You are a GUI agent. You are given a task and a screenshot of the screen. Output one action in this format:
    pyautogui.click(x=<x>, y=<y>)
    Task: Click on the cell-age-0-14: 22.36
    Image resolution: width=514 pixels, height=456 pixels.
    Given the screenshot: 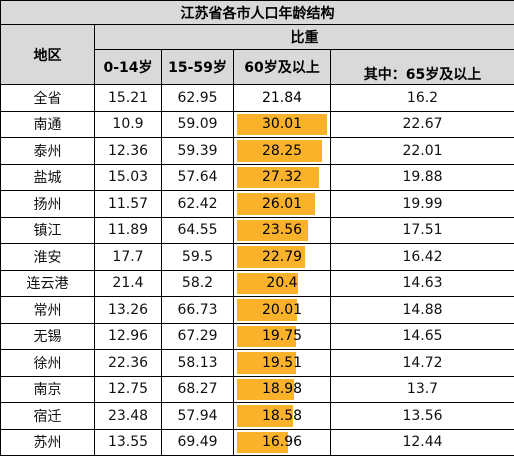 What is the action you would take?
    pyautogui.click(x=128, y=363)
    